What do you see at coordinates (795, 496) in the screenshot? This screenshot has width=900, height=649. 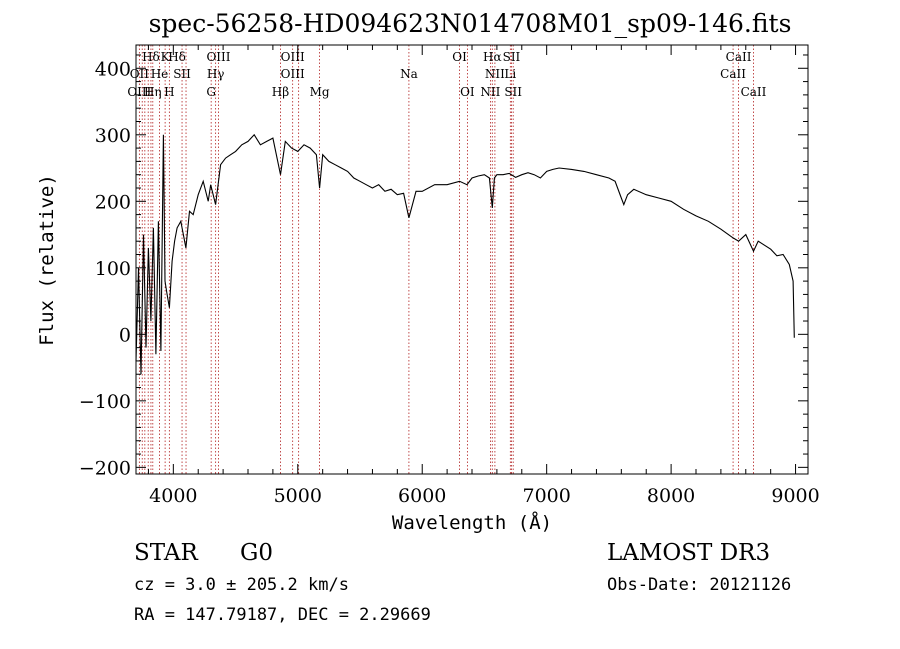 I see `x-tick-label: 9000` at bounding box center [795, 496].